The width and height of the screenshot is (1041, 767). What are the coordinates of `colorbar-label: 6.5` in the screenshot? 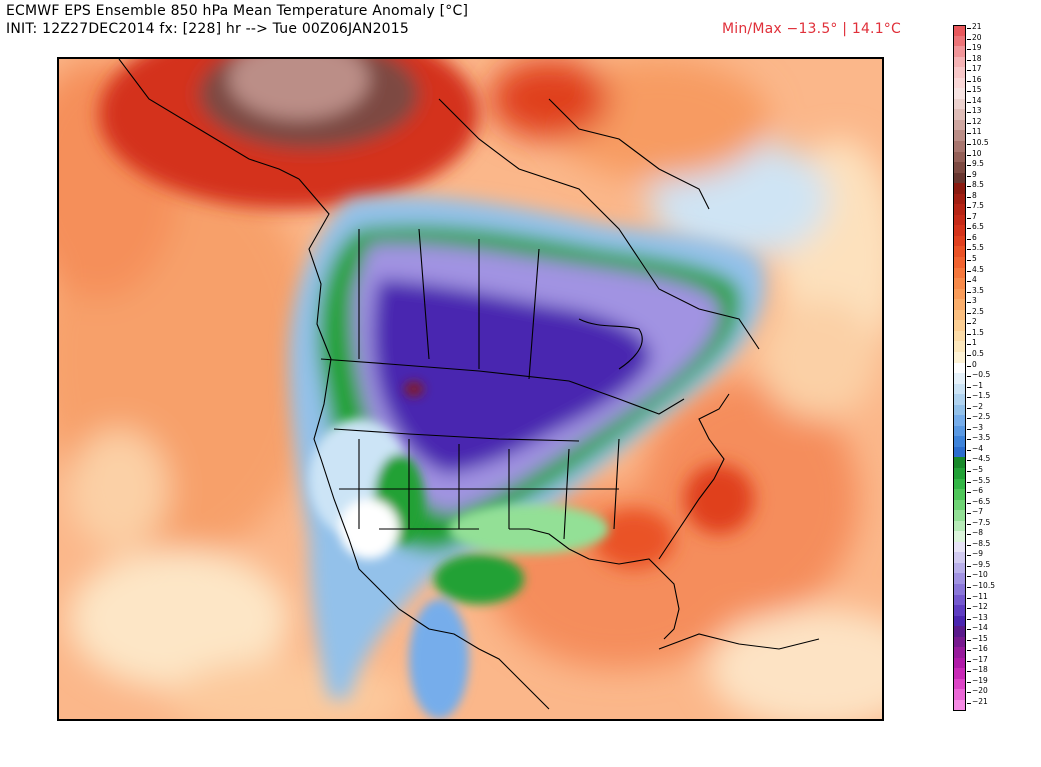 It's located at (978, 227).